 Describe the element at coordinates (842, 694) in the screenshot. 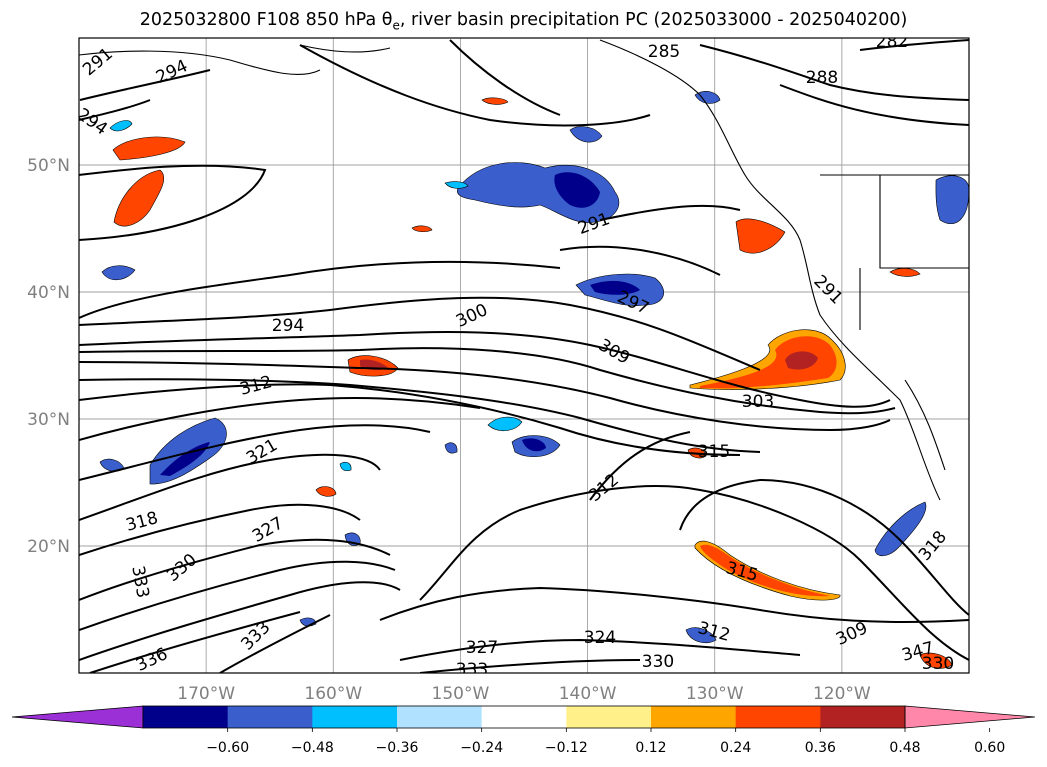

I see `lon-tick-label: 120°W` at that location.